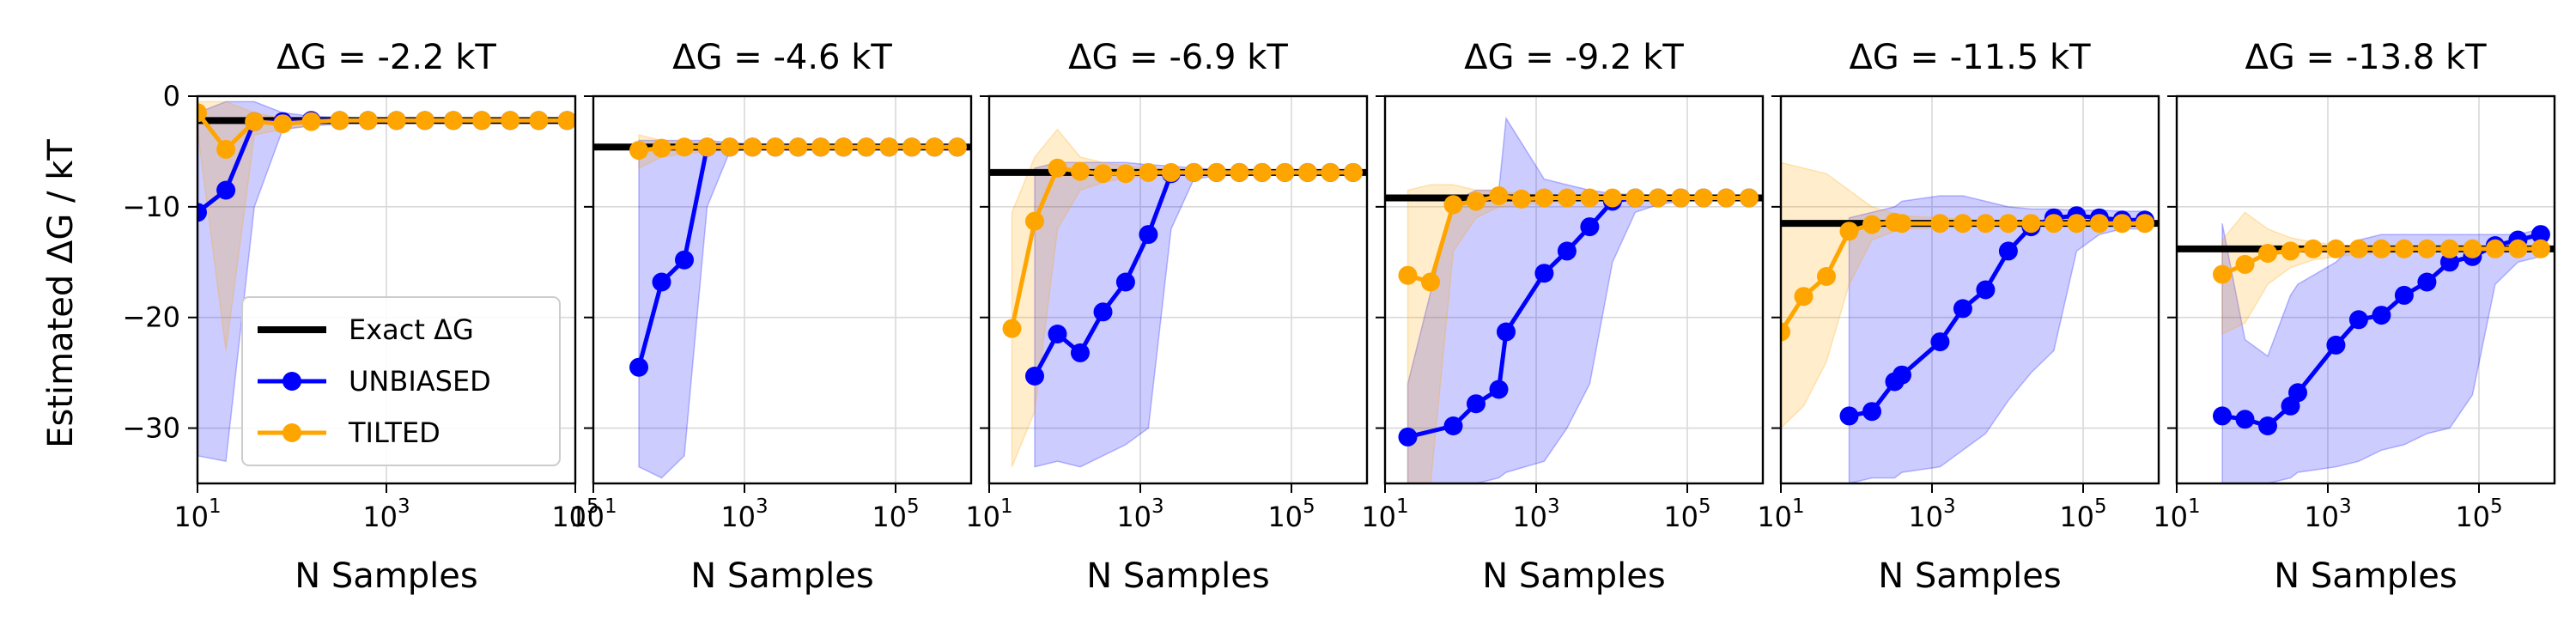  What do you see at coordinates (420, 381) in the screenshot?
I see `legend-label: UNBIASED` at bounding box center [420, 381].